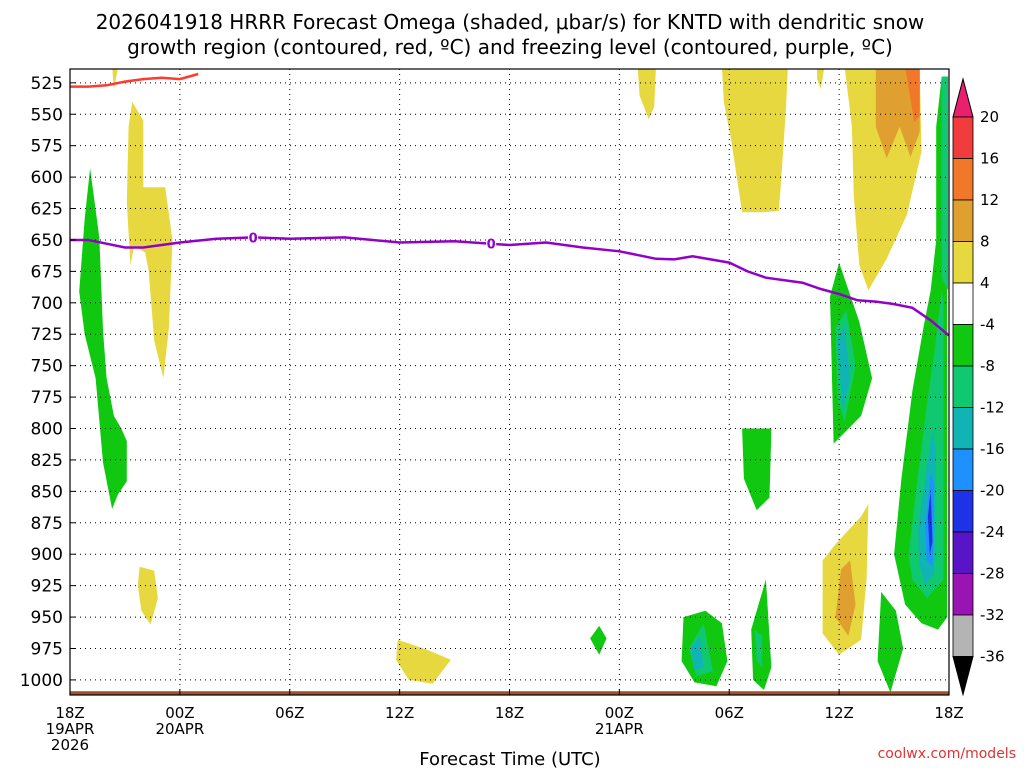  Describe the element at coordinates (70, 729) in the screenshot. I see `x-tick-label: 19APR` at that location.